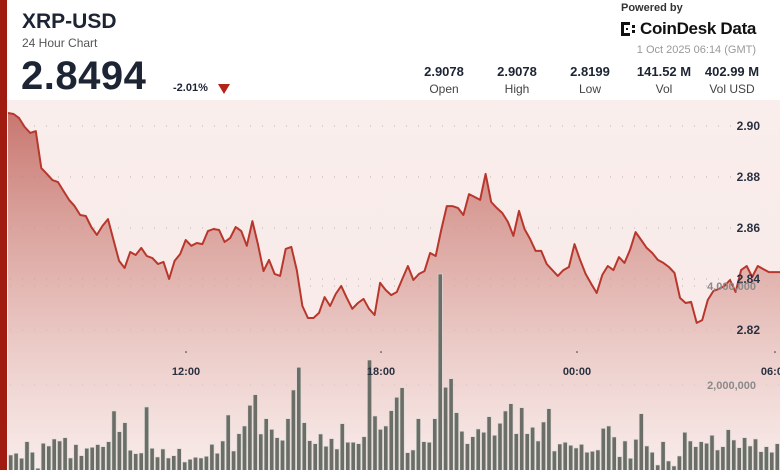  What do you see at coordinates (664, 80) in the screenshot?
I see `stat-vol: 141.52 M Vol` at bounding box center [664, 80].